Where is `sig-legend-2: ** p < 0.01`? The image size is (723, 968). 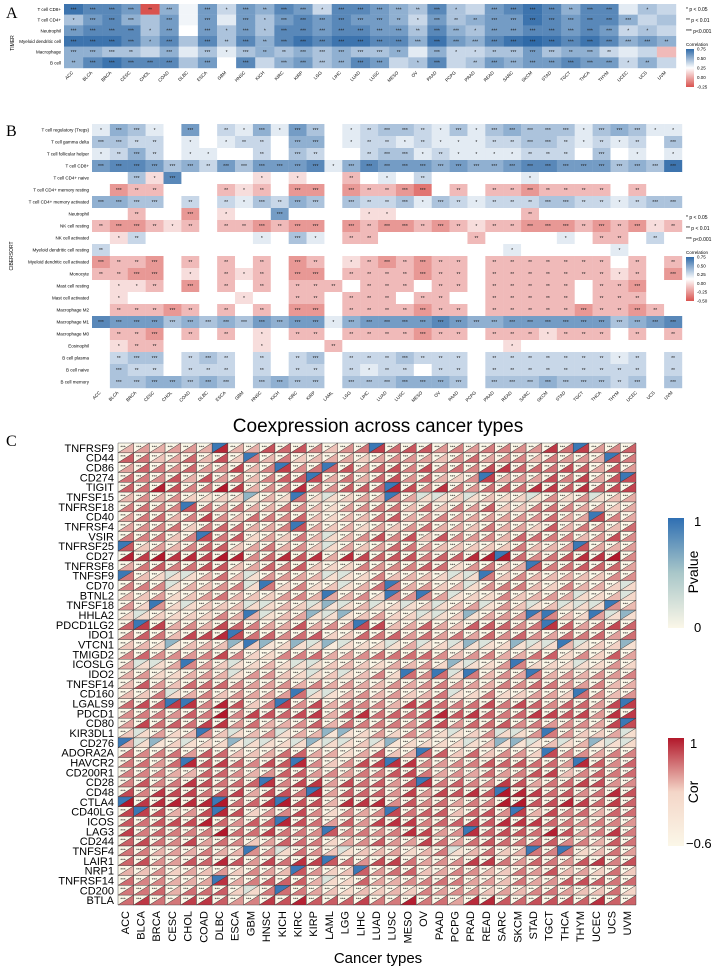 sig-legend-2: ** p < 0.01 is located at coordinates (698, 21).